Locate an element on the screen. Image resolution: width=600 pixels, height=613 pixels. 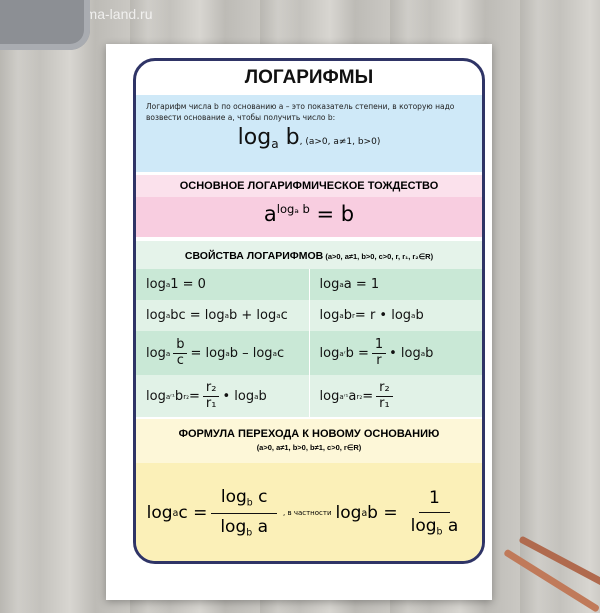
property-formula: log a a = 1 is located at coordinates (395, 284).